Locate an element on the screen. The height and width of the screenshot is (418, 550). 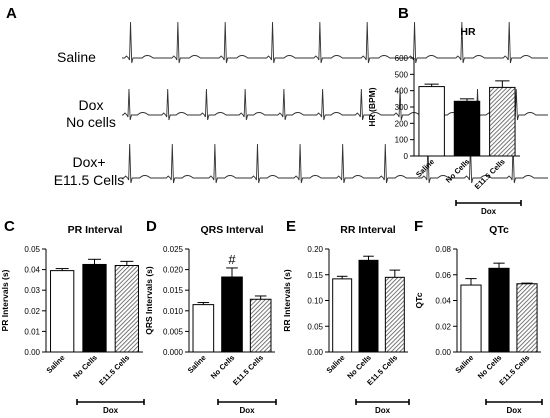
panel-d-category-label: Saline is located at coordinates (197, 364).